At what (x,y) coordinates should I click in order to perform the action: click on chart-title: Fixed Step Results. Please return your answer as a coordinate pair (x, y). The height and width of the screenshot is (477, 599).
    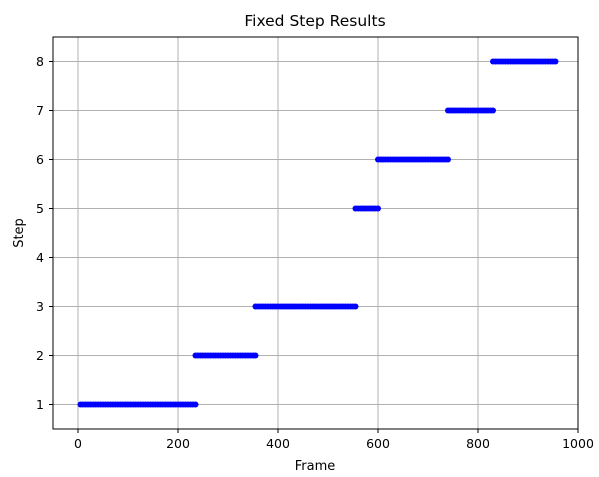
    Looking at the image, I should click on (314, 21).